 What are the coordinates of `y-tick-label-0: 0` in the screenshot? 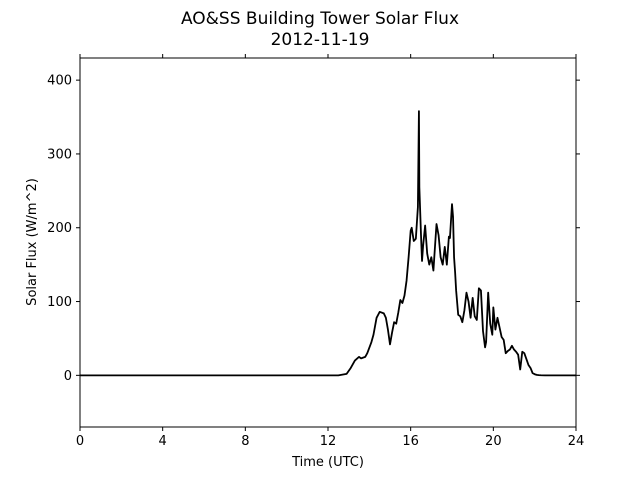 It's located at (68, 376).